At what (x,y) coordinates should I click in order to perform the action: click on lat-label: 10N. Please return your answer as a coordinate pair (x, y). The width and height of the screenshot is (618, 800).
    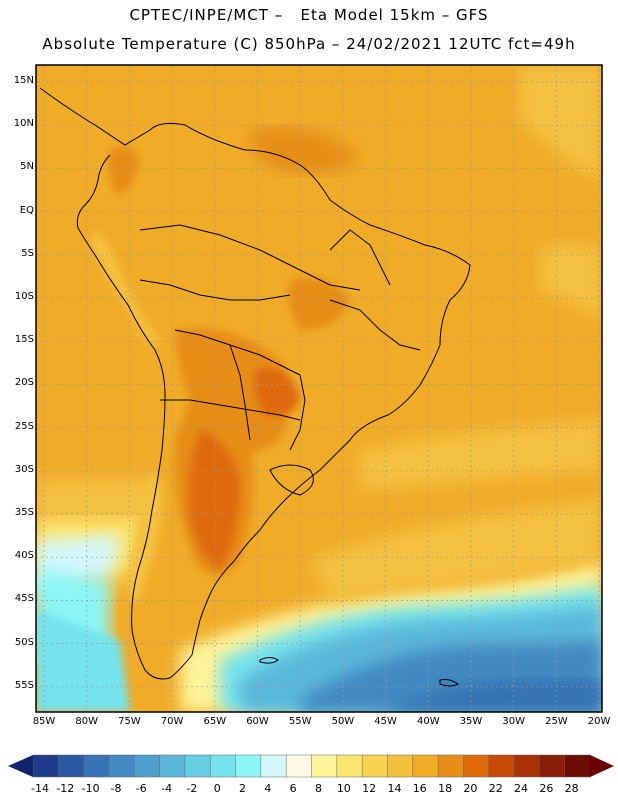
    Looking at the image, I should click on (23, 124).